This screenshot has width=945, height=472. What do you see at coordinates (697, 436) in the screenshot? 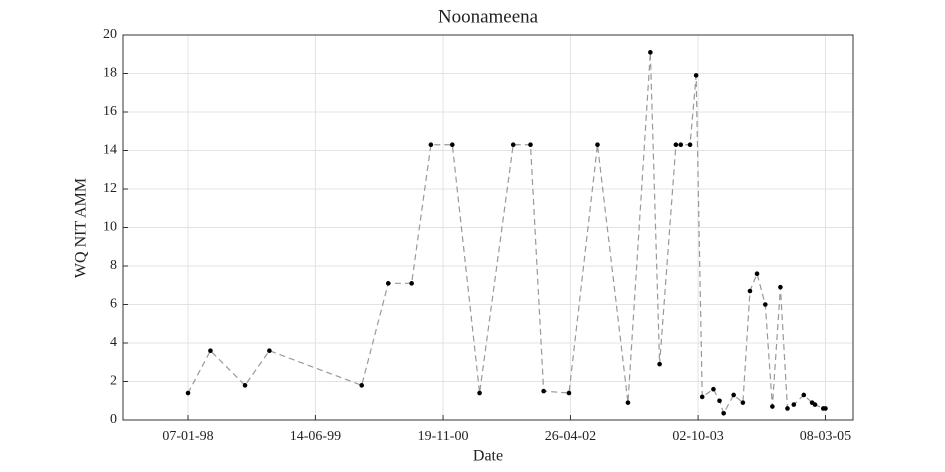
I see `x-tick-label: 02-10-03` at bounding box center [697, 436].